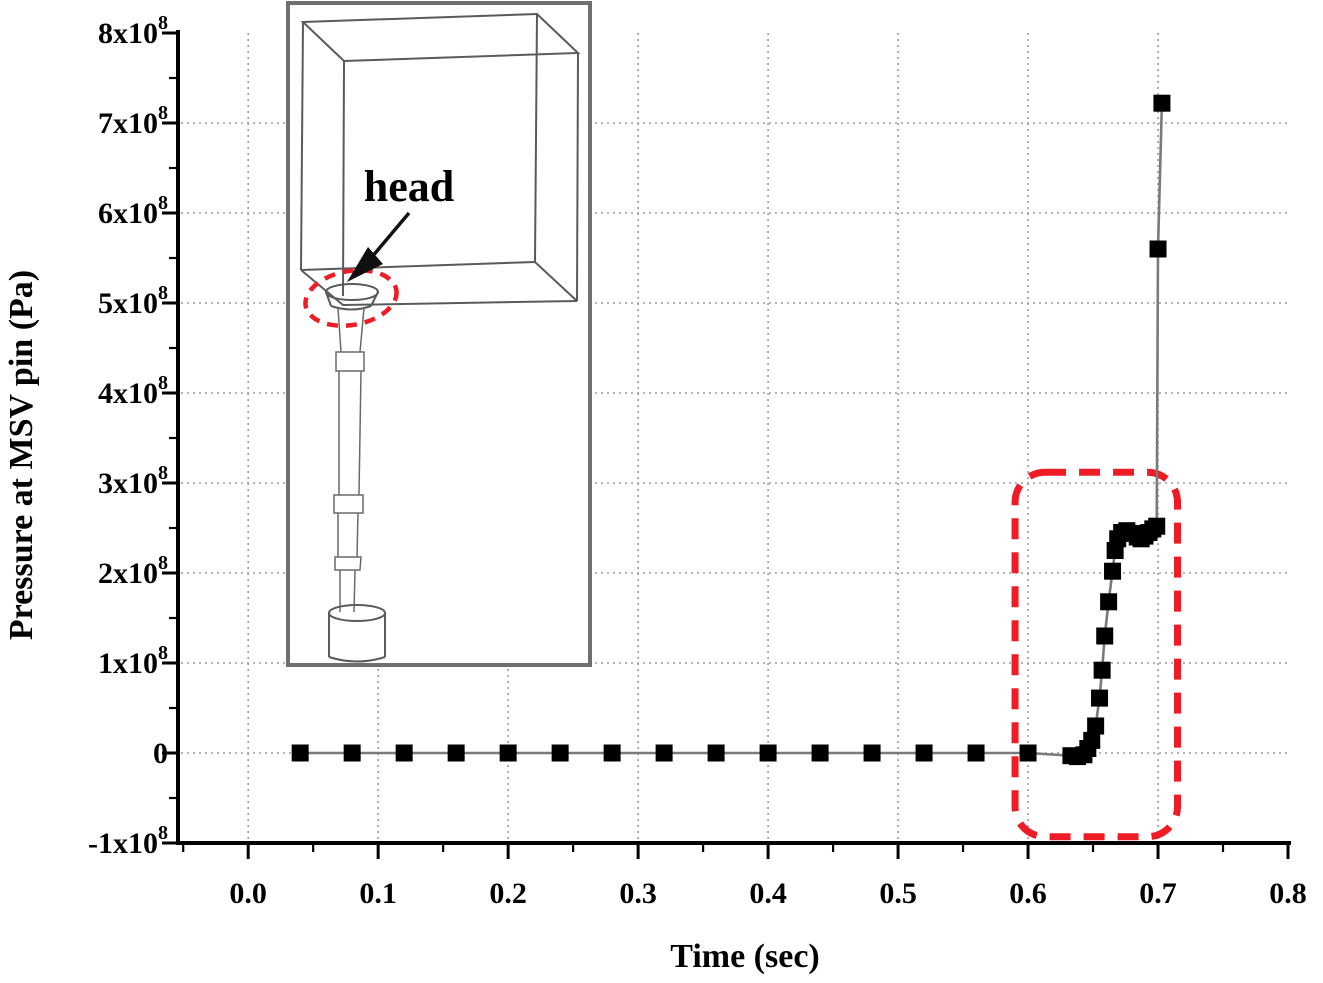  What do you see at coordinates (508, 893) in the screenshot?
I see `x-tick-label: 0.2` at bounding box center [508, 893].